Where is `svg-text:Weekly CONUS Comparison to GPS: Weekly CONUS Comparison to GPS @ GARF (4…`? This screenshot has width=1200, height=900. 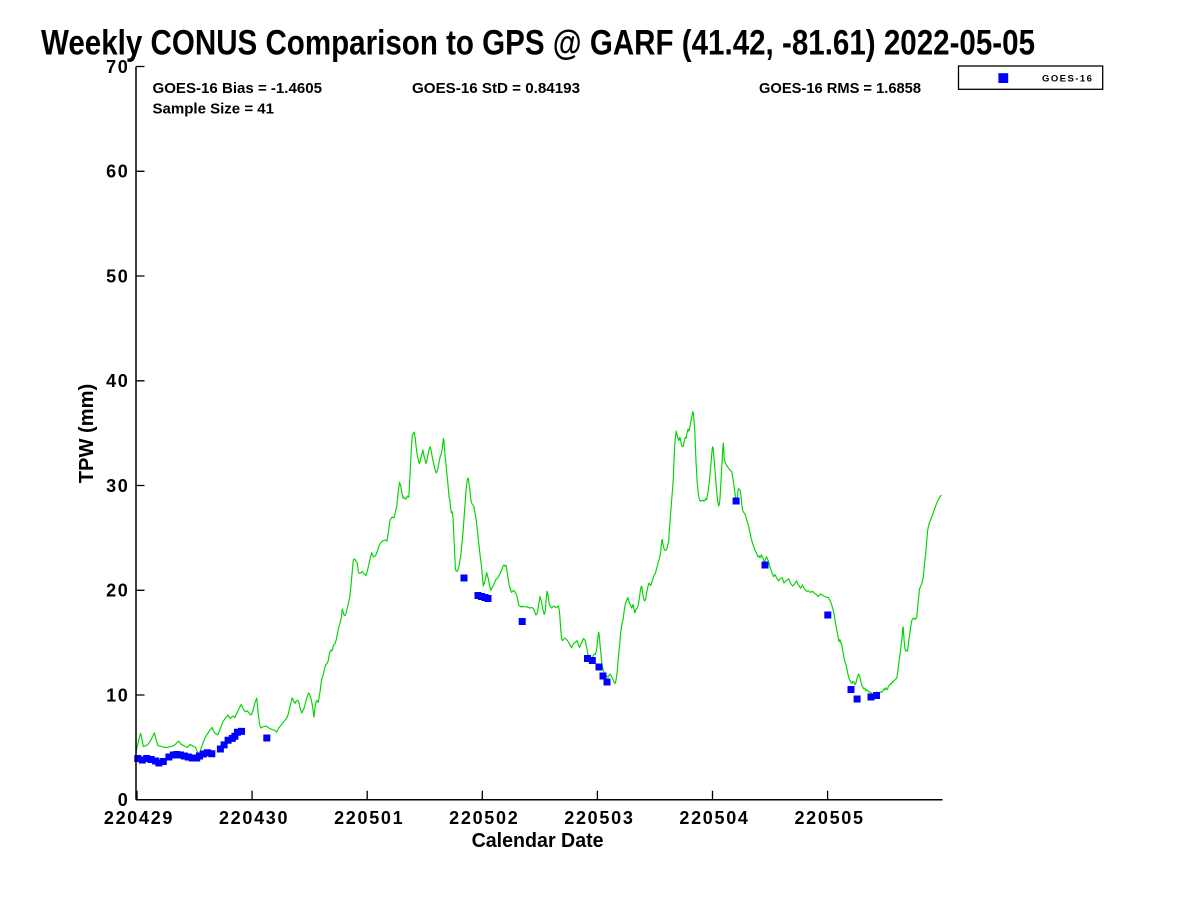 svg-text:Weekly CONUS Comparison to GPS: Weekly CONUS Comparison to GPS @ GARF (4… is located at coordinates (538, 43).